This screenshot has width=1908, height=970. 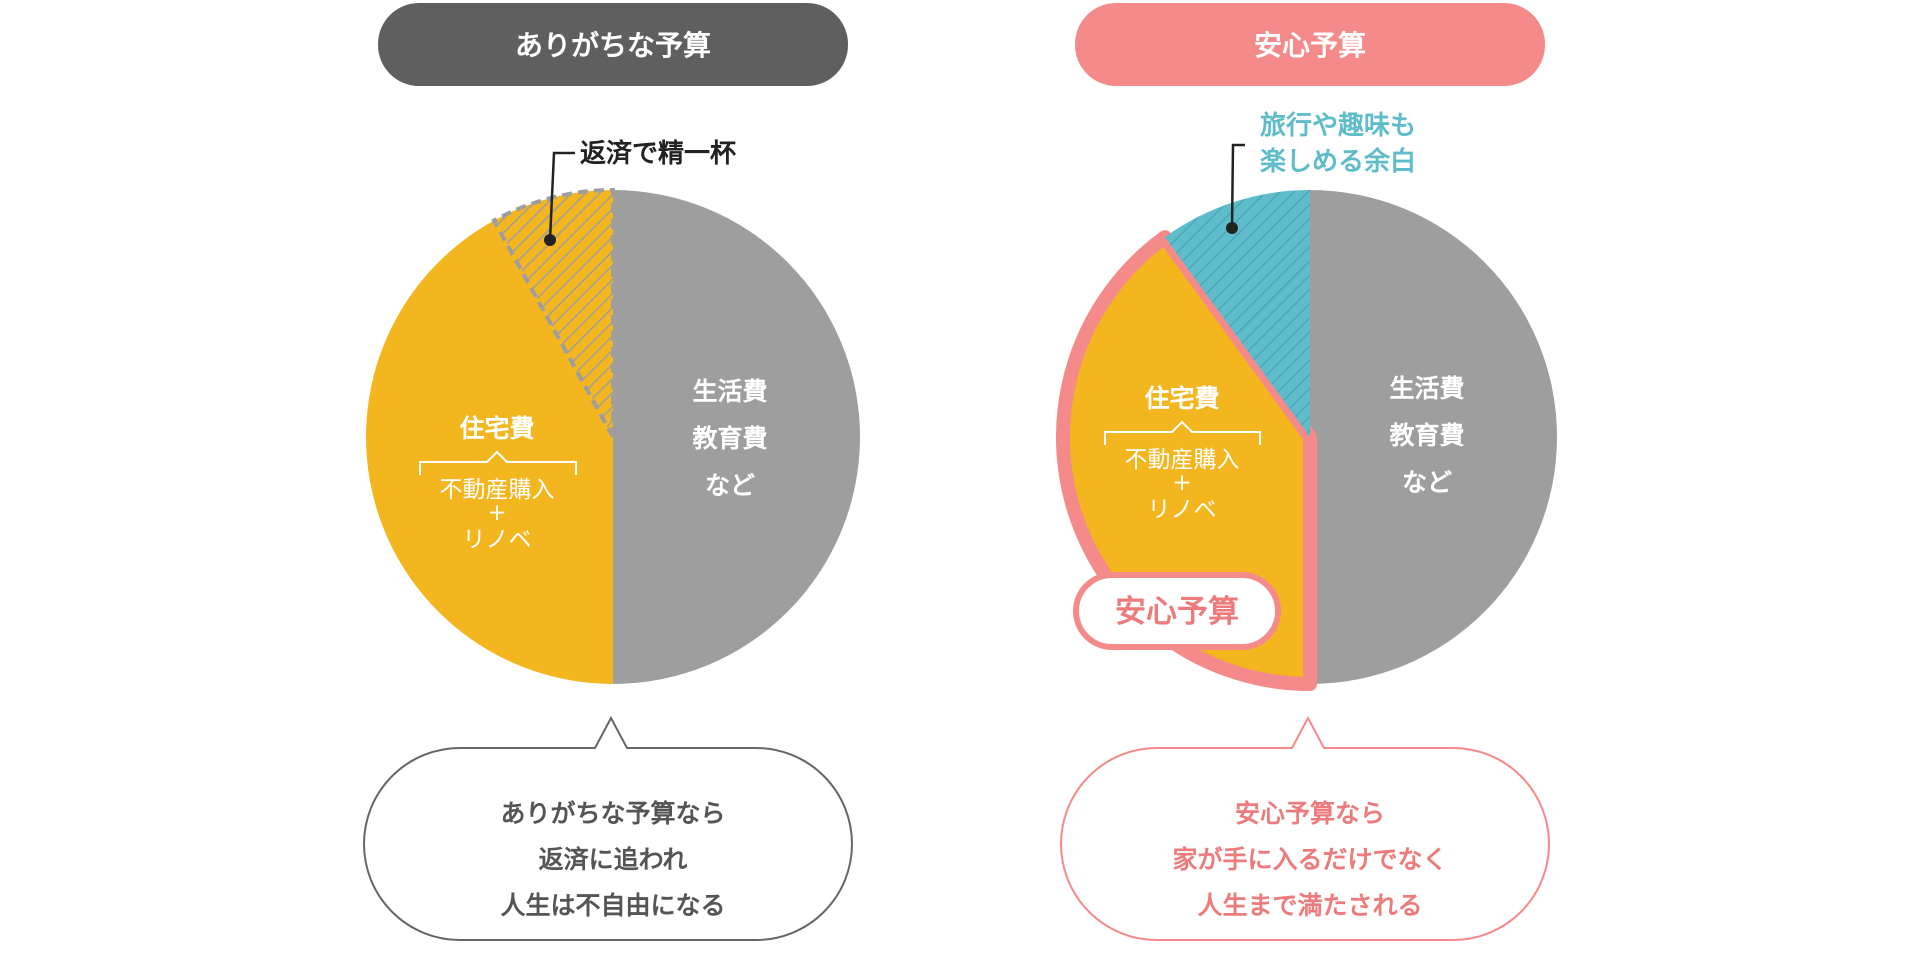 What do you see at coordinates (658, 153) in the screenshot?
I see `left-annotation: 返済で精一杯` at bounding box center [658, 153].